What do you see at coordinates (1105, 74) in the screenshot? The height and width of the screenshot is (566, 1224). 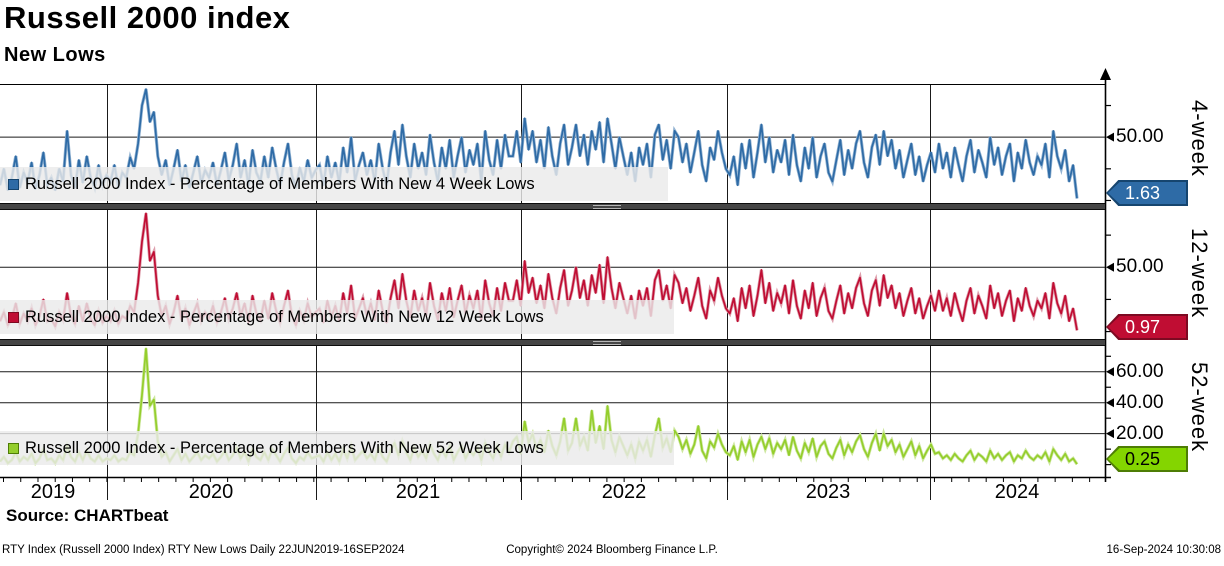 I see `axis-up-arrow-icon` at bounding box center [1105, 74].